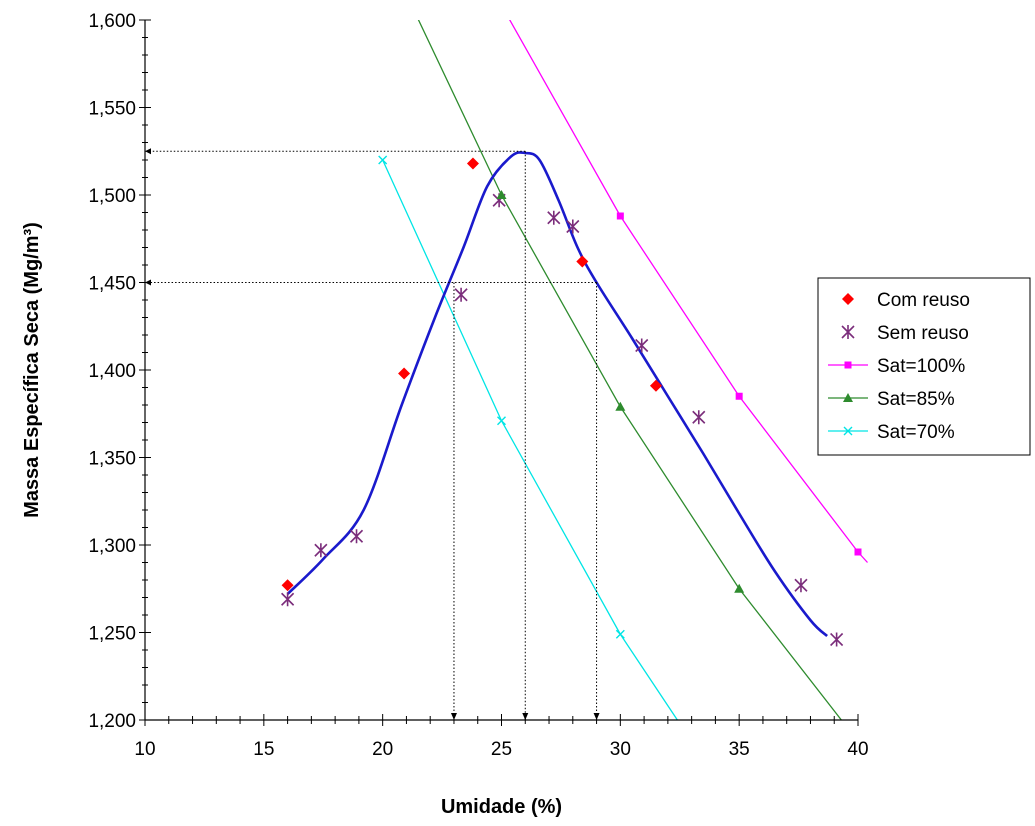 Image resolution: width=1035 pixels, height=826 pixels. What do you see at coordinates (620, 749) in the screenshot?
I see `x-tick-label: 30` at bounding box center [620, 749].